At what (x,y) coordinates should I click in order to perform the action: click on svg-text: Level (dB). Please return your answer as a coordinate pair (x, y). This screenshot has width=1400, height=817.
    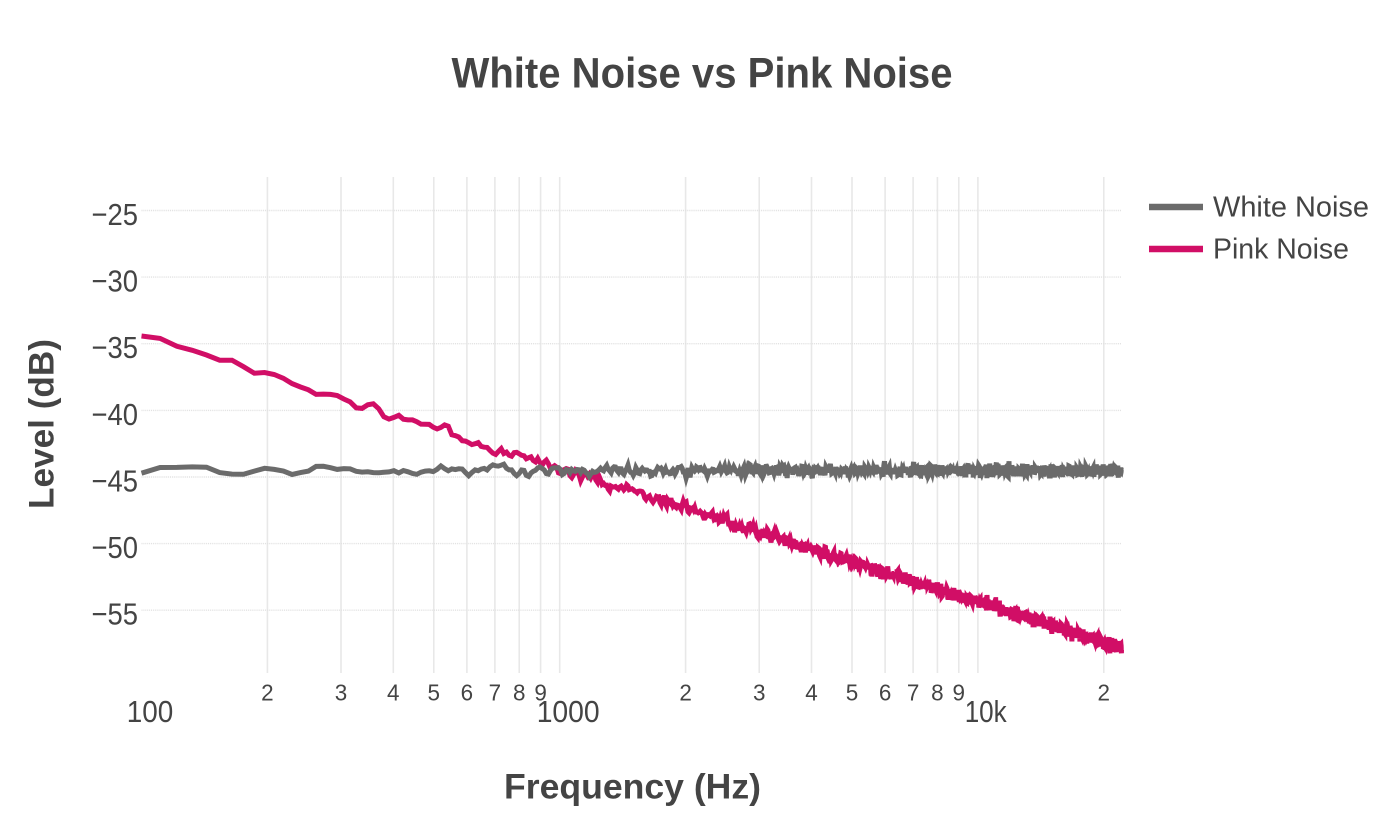
    Looking at the image, I should click on (42, 424).